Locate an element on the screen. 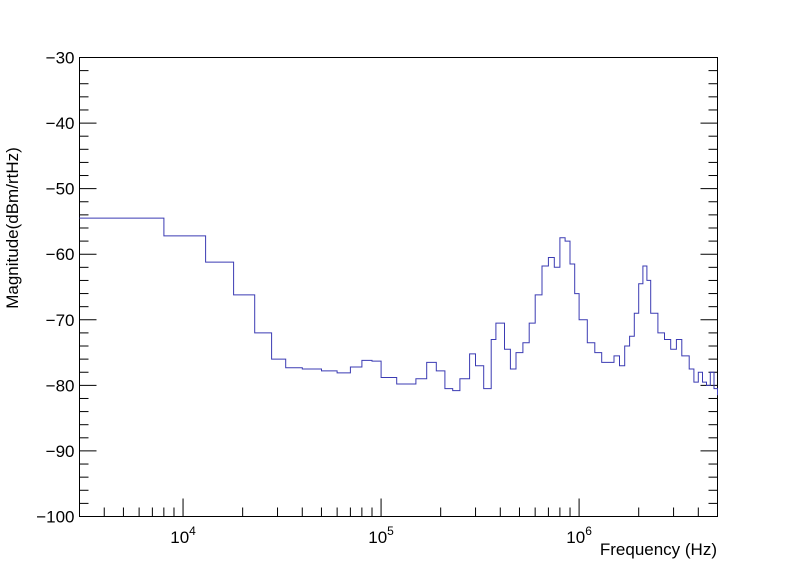  y-axis-tick-labels: −100 −90 −80 −70 −60 −50 −40 −30 is located at coordinates (55, 288).